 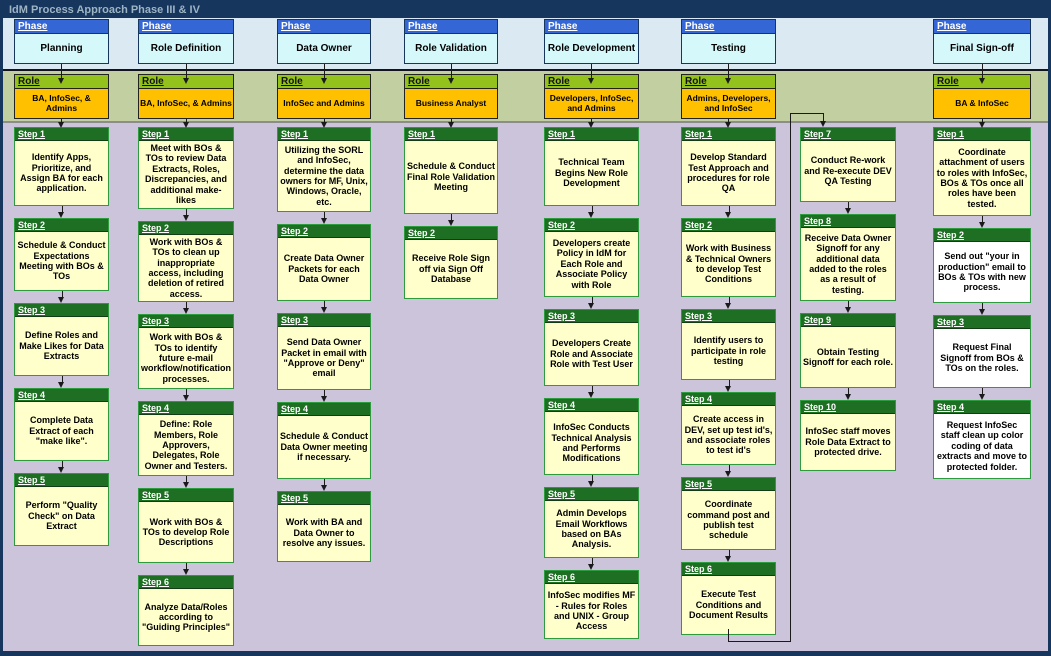 I want to click on phase-name: Final Sign-off, so click(x=982, y=48).